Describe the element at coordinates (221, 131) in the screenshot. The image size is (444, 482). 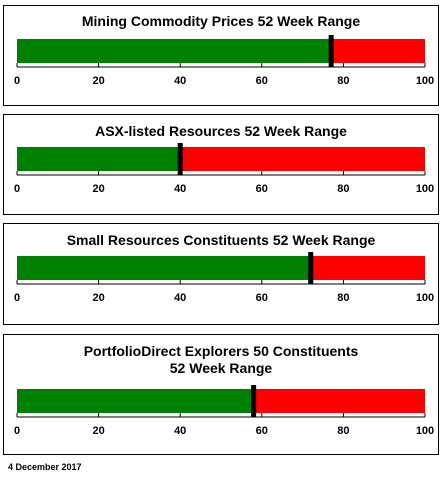
I see `chart-title: ASX-listed Resources 52 Week Range` at that location.